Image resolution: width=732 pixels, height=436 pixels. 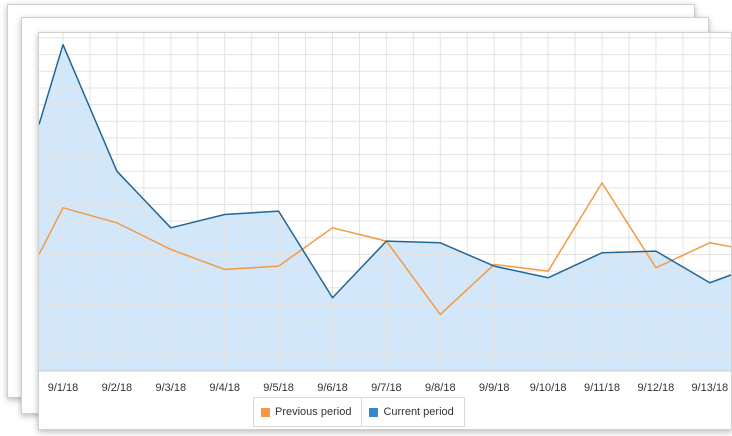 I want to click on chart-legend: Previous period Current period, so click(x=359, y=412).